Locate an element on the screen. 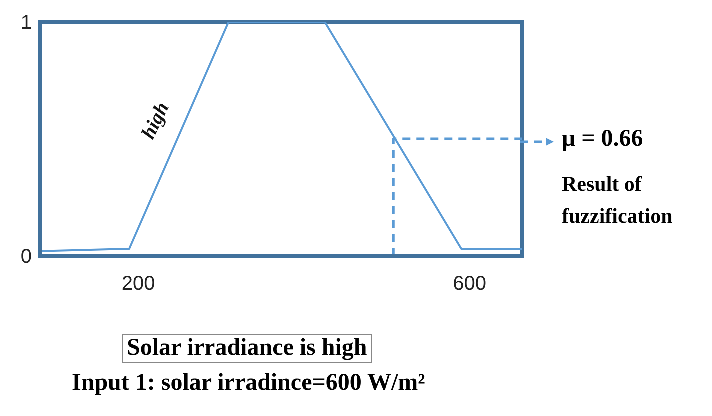 This screenshot has width=712, height=416. x-tick-label: 600 is located at coordinates (470, 284).